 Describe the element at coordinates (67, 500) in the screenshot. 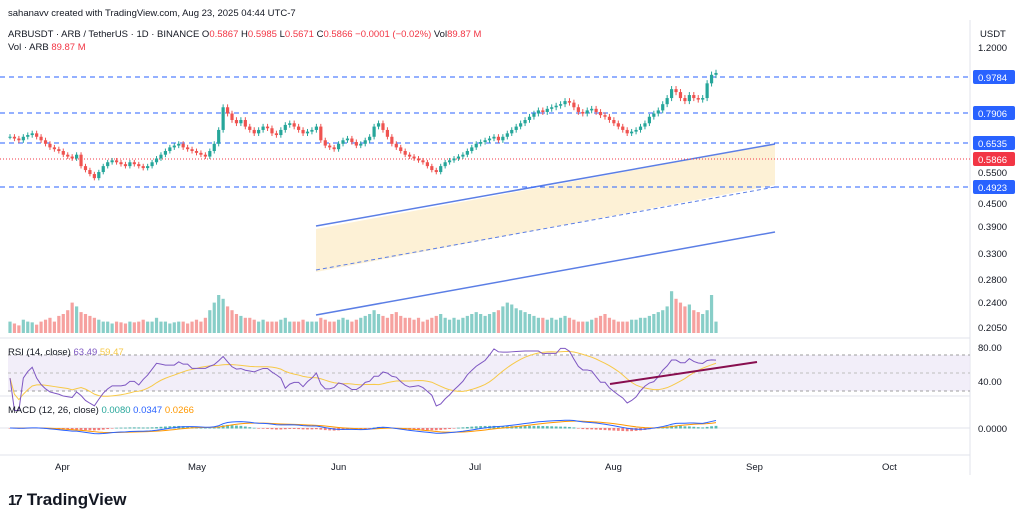

I see `tradingview-brand: 17 TradingView` at that location.